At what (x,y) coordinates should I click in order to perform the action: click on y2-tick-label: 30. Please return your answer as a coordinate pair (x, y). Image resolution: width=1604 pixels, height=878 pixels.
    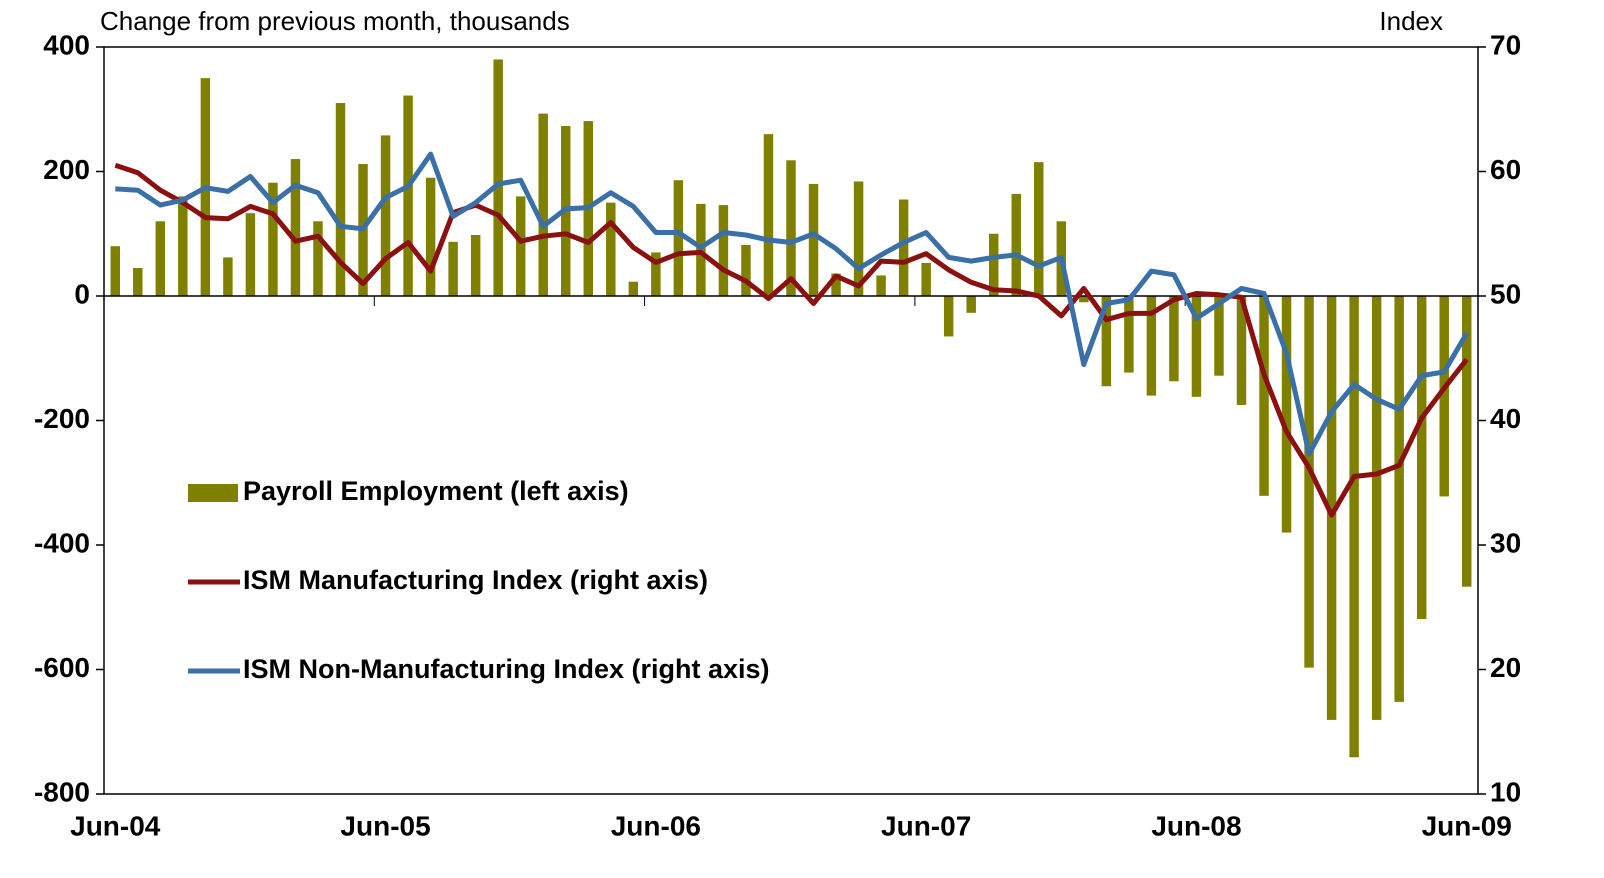
    Looking at the image, I should click on (1505, 542).